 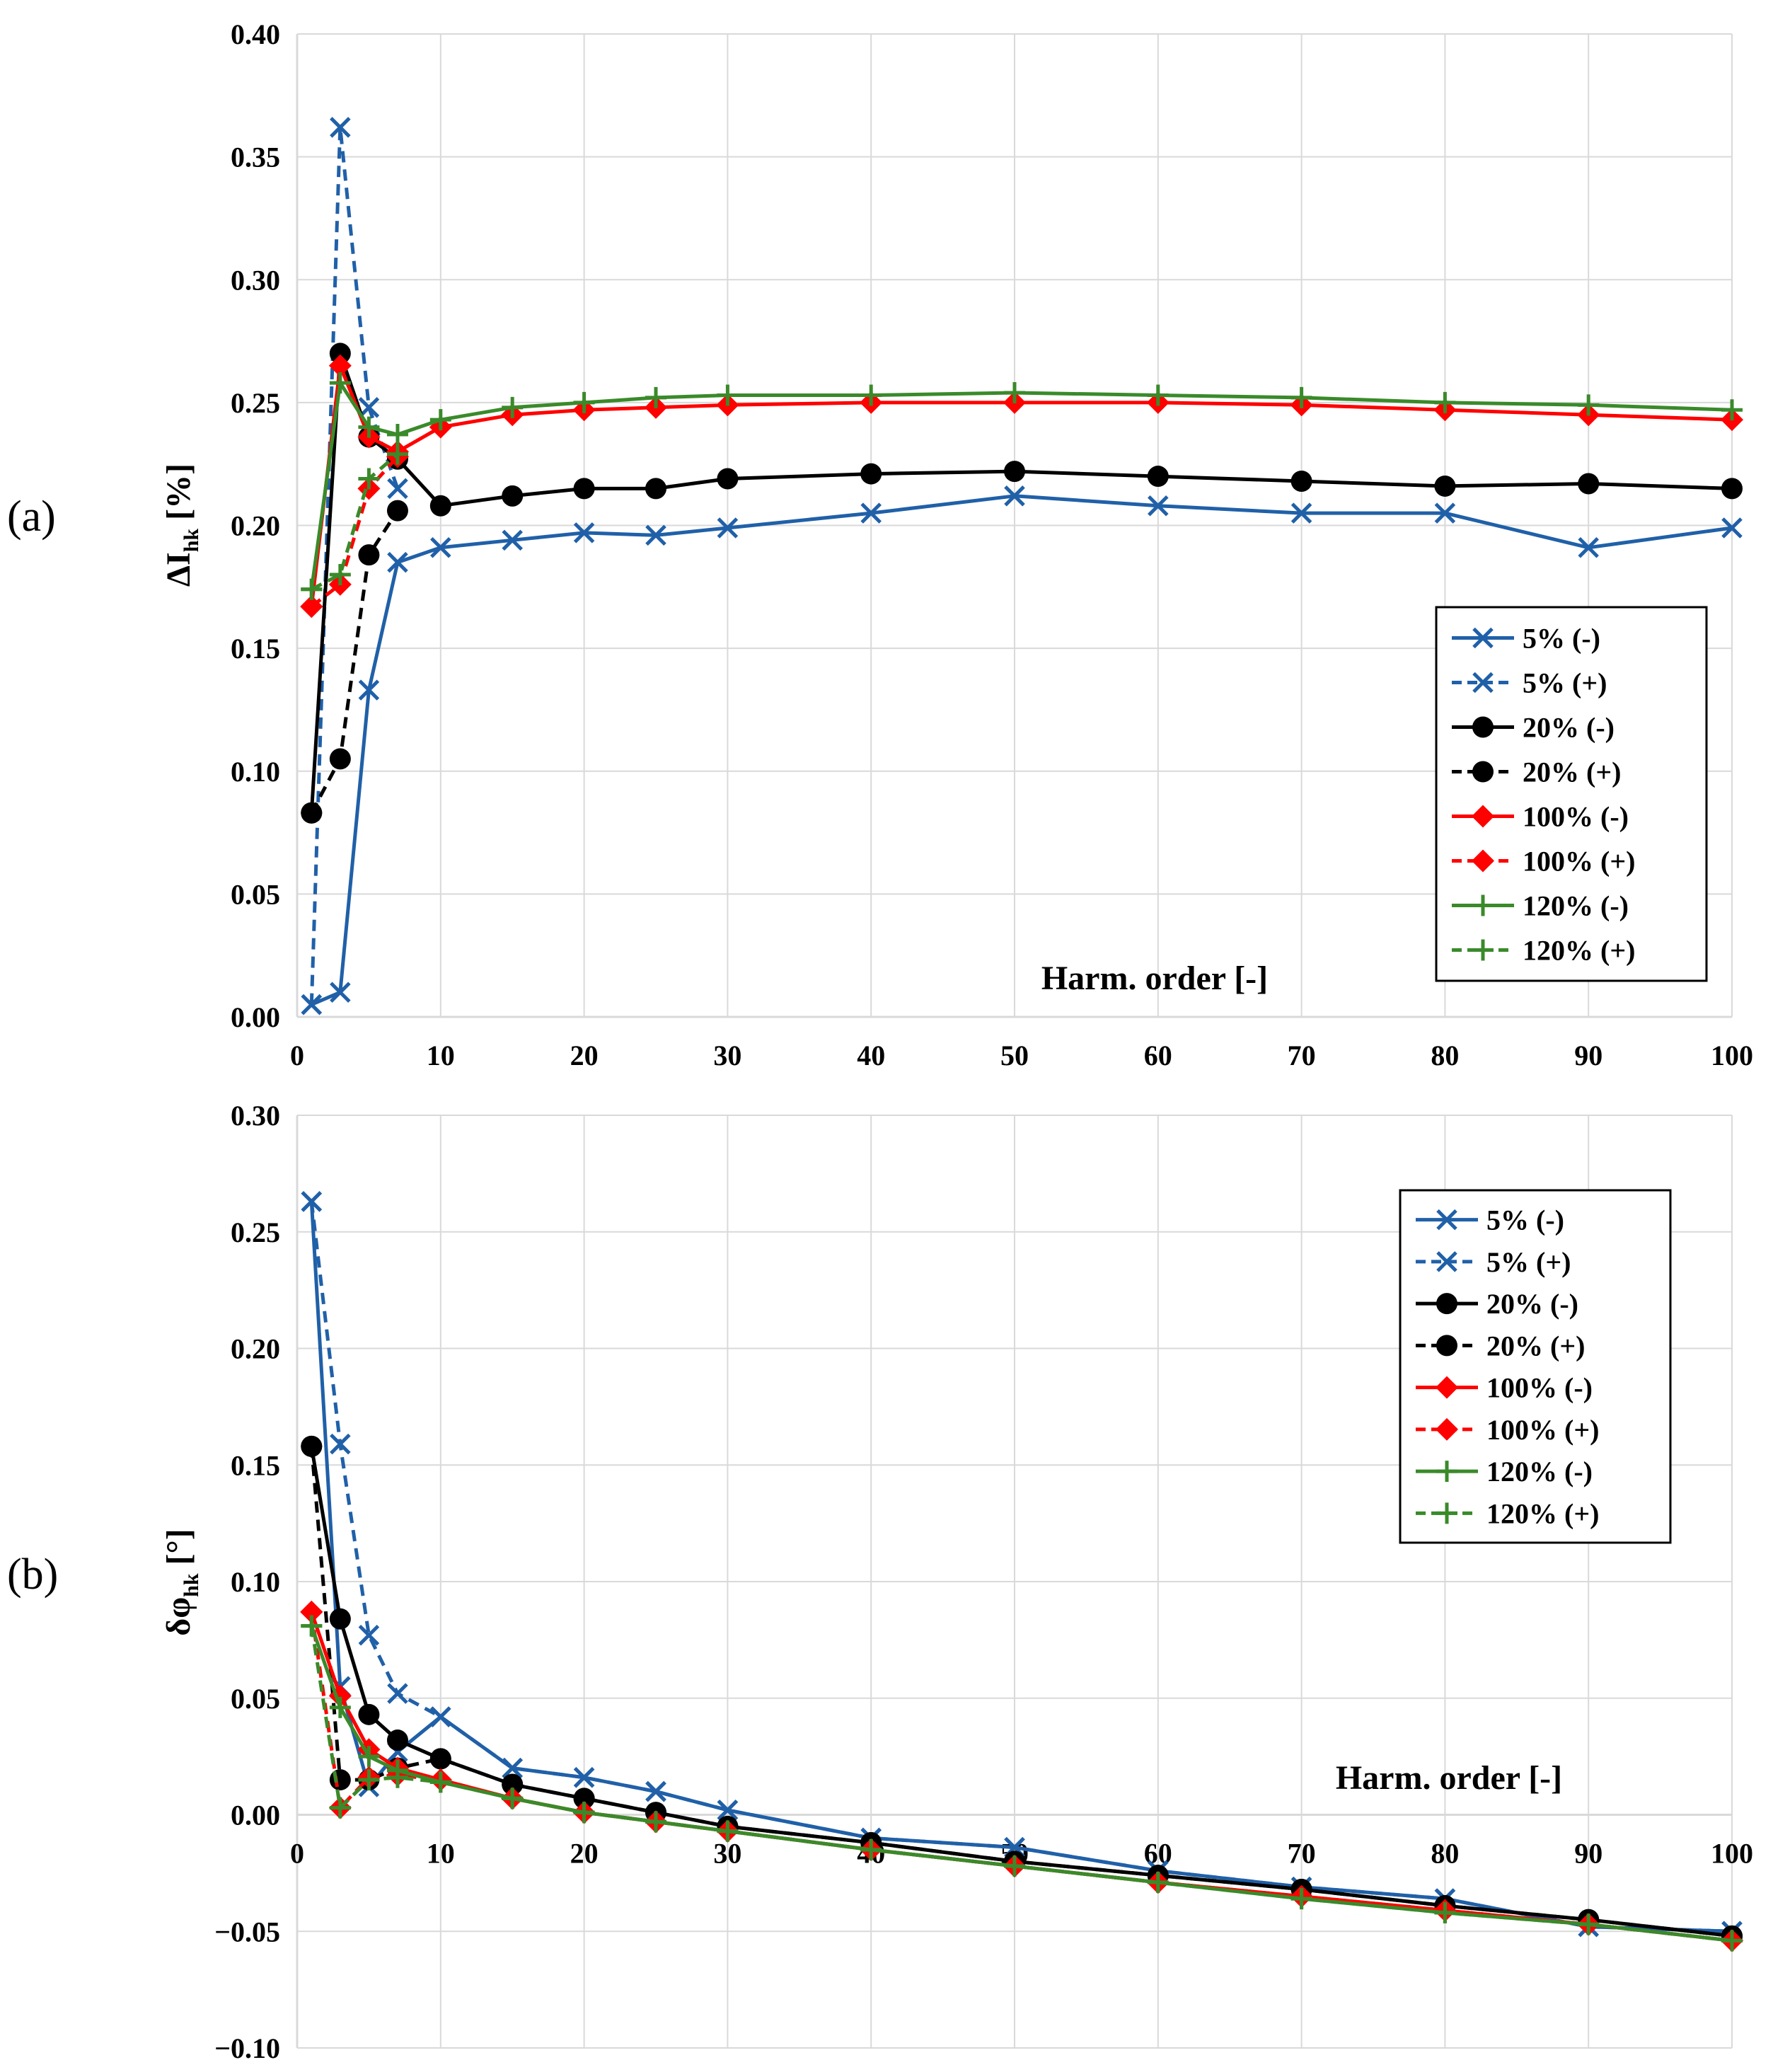 What do you see at coordinates (441, 1854) in the screenshot?
I see `x-tick-label: 10` at bounding box center [441, 1854].